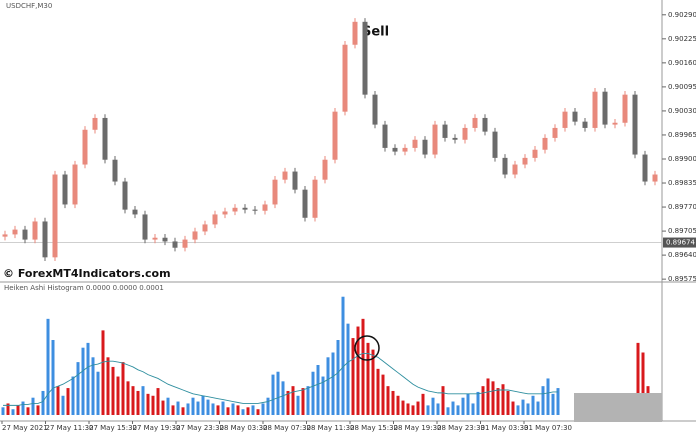 Image resolution: width=696 pixels, height=435 pixels. Describe the element at coordinates (25, 428) in the screenshot. I see `x-tick-label: 27 May 2021` at that location.